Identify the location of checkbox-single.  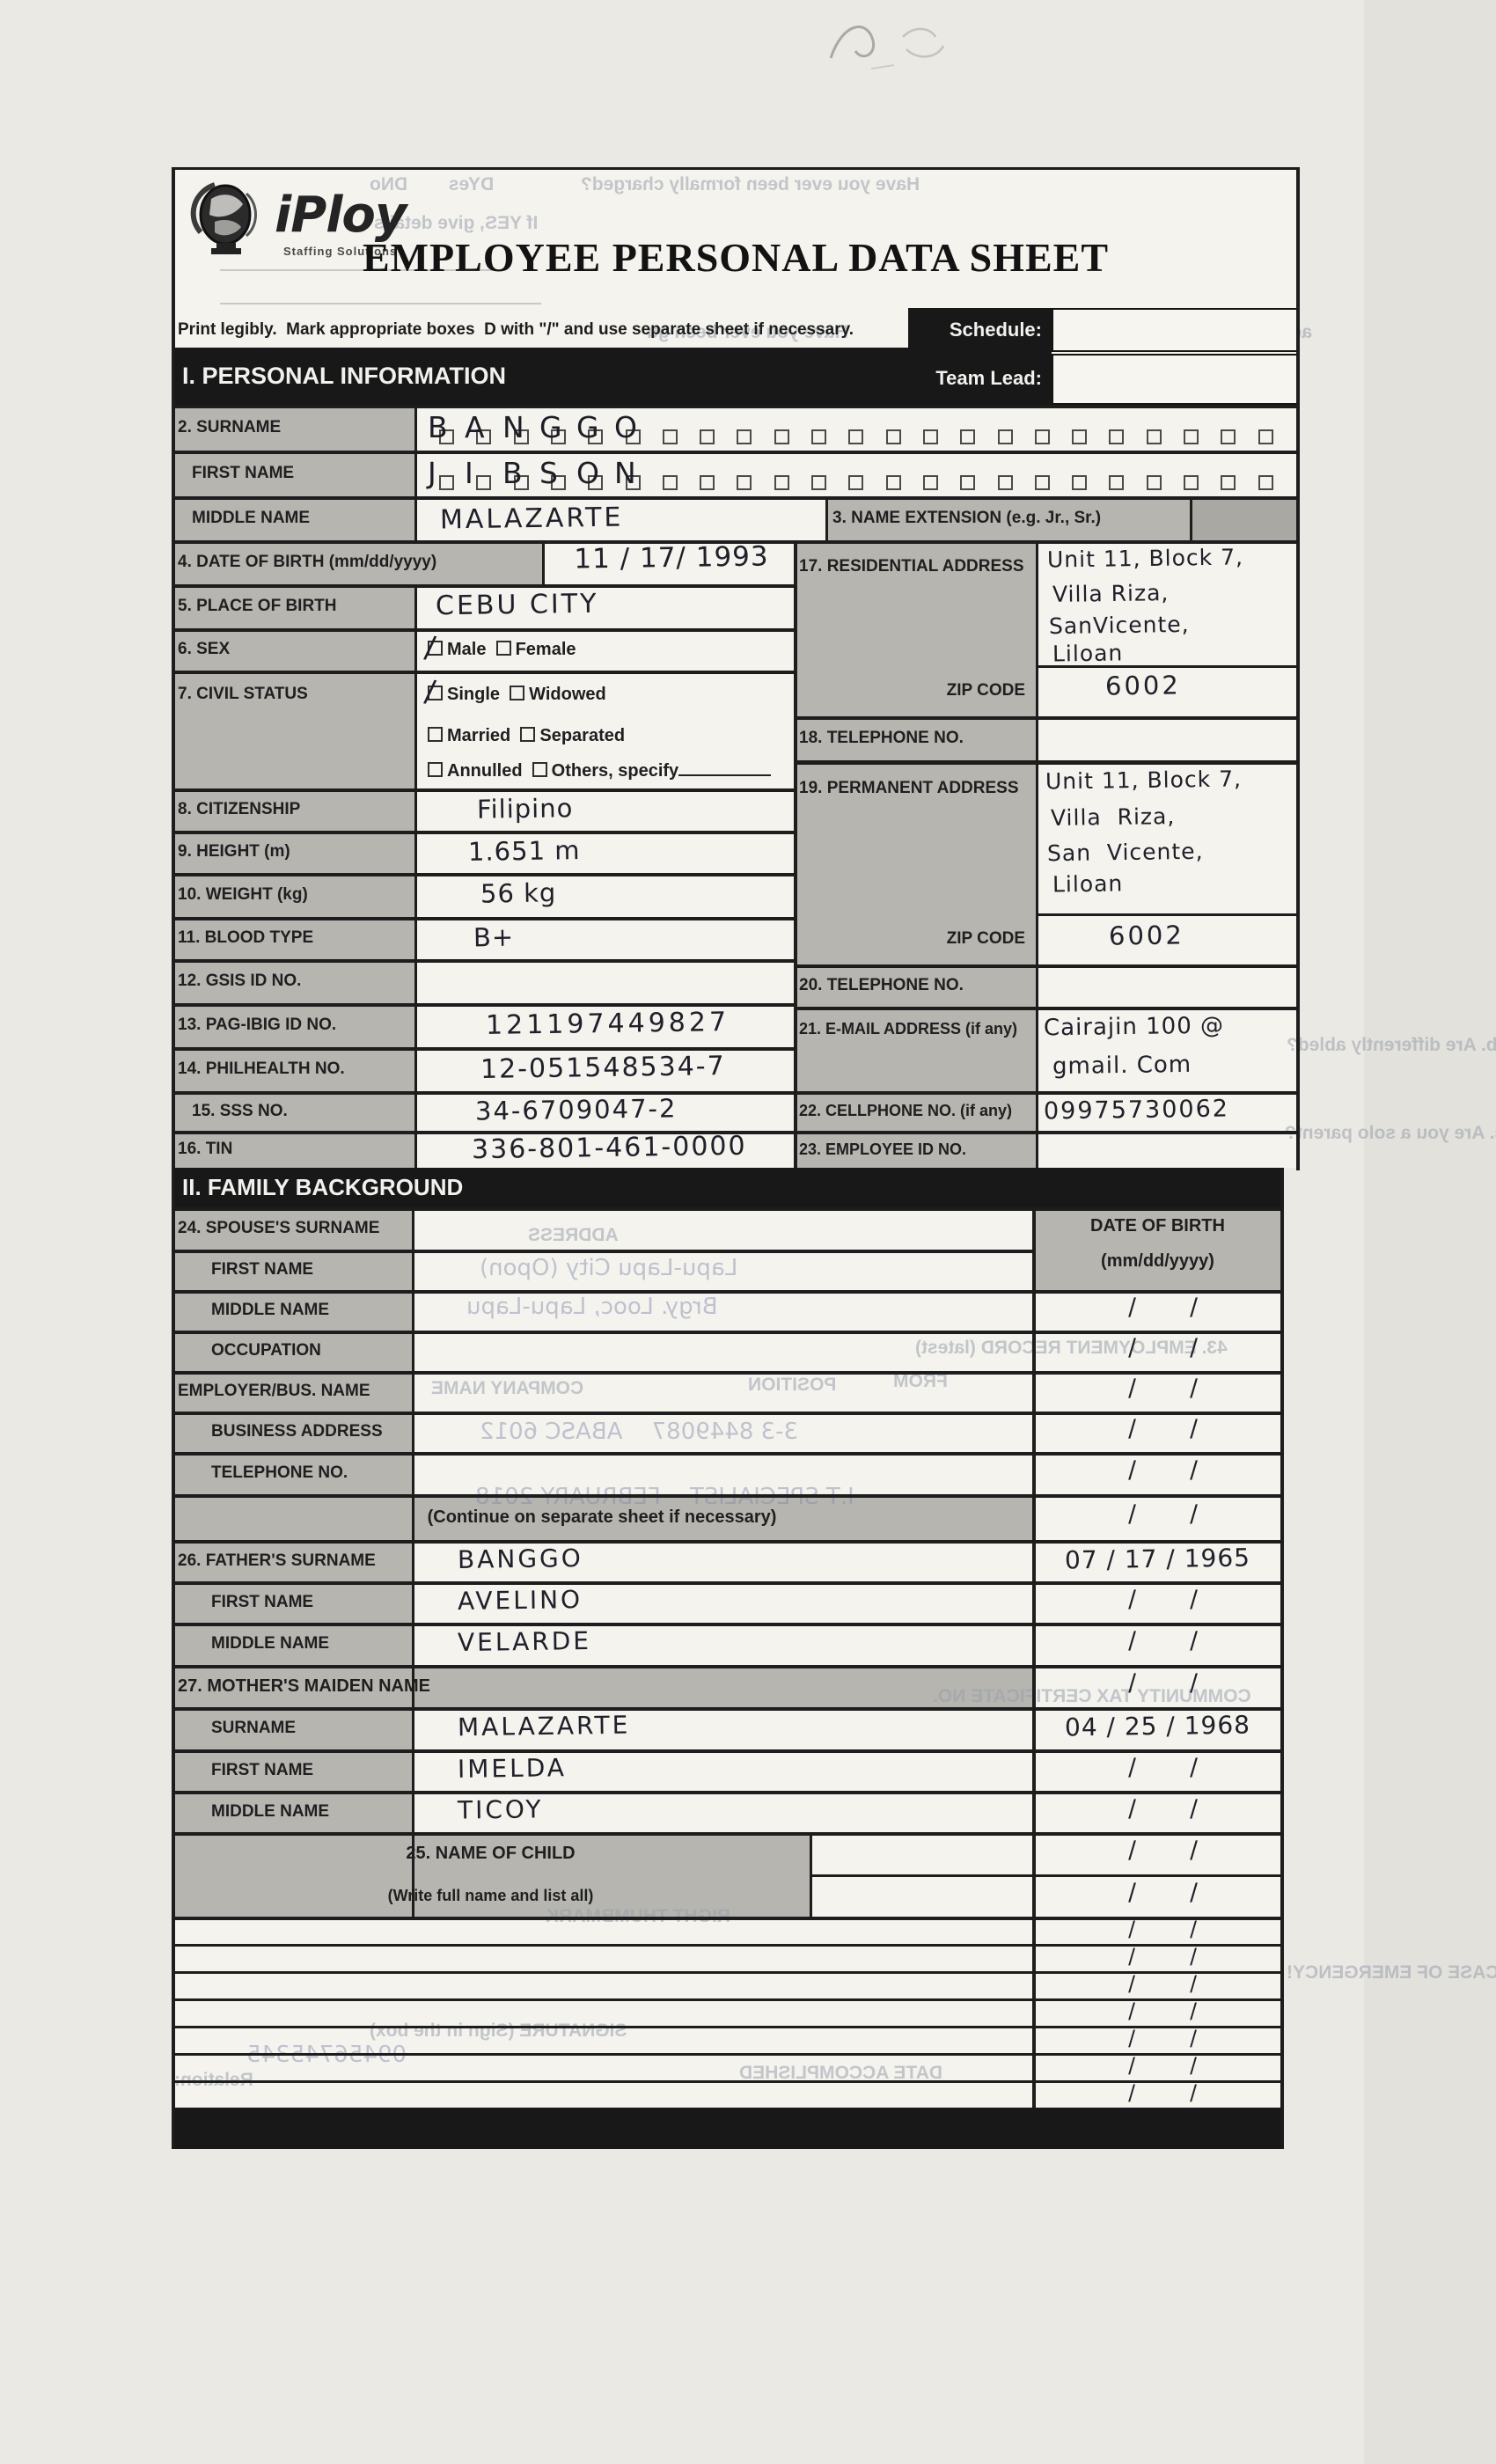
(436, 693).